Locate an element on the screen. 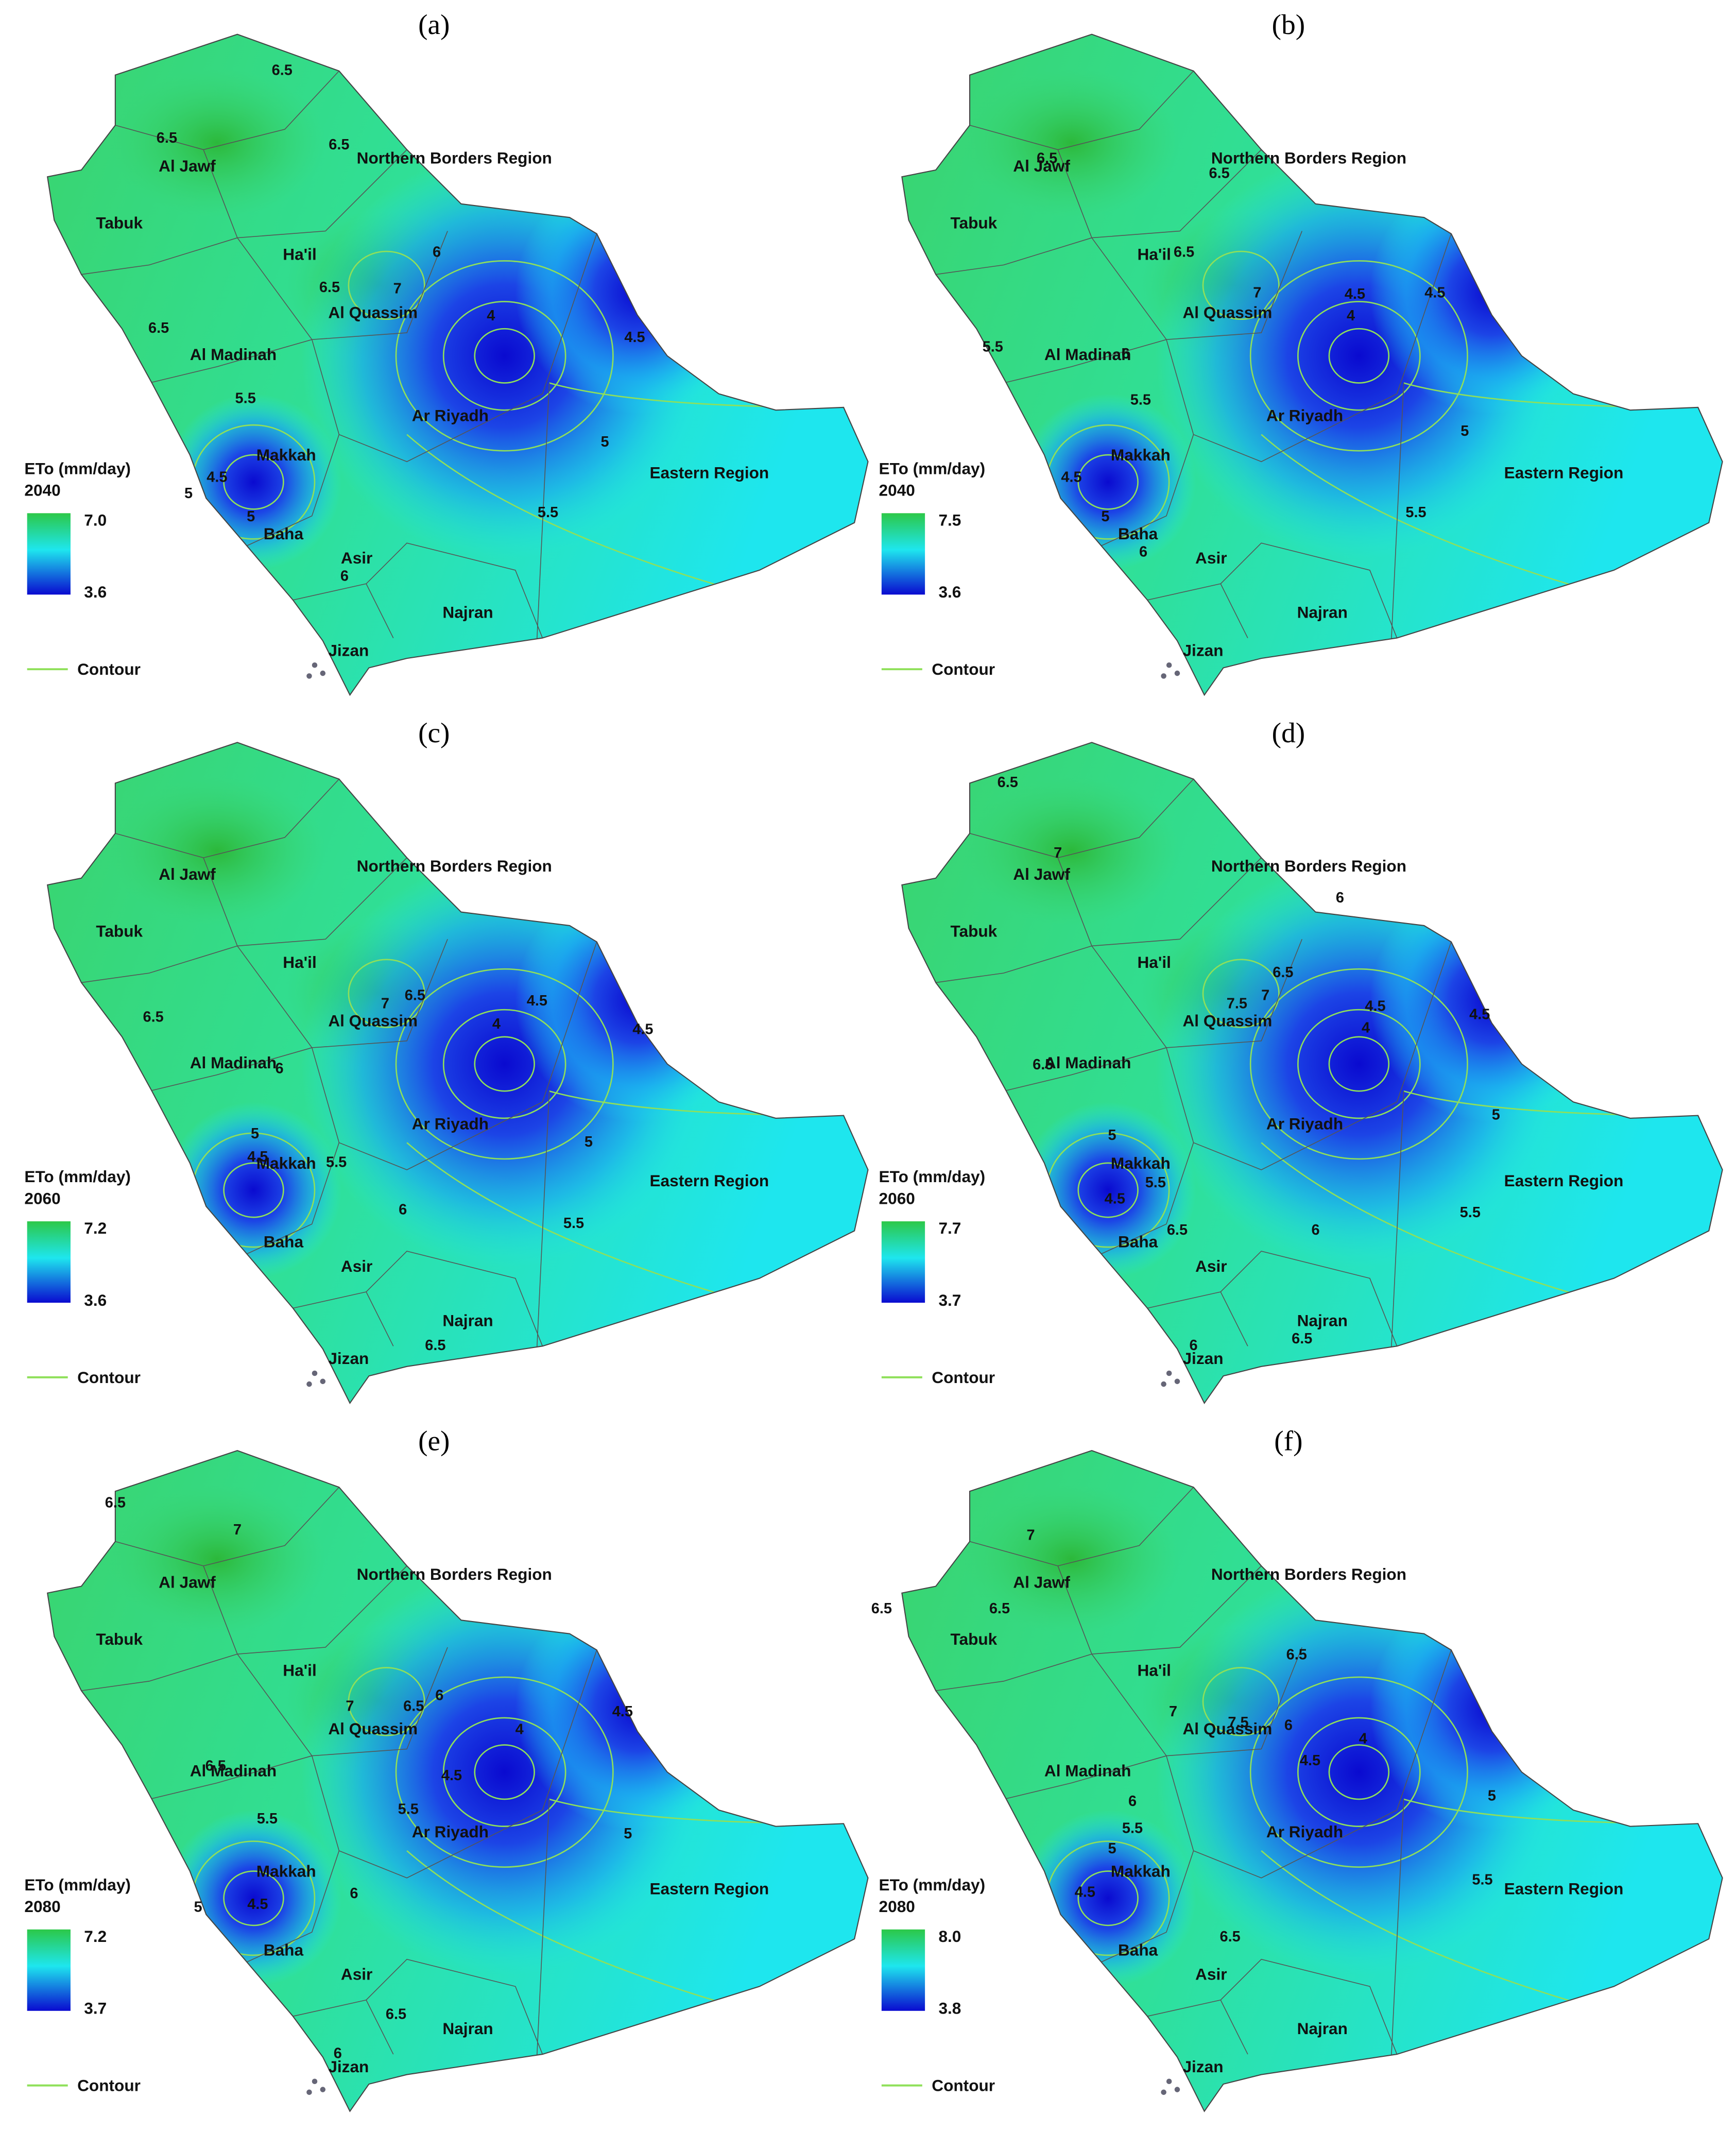 The width and height of the screenshot is (1736, 2132). legend-min: 3.6 is located at coordinates (96, 592).